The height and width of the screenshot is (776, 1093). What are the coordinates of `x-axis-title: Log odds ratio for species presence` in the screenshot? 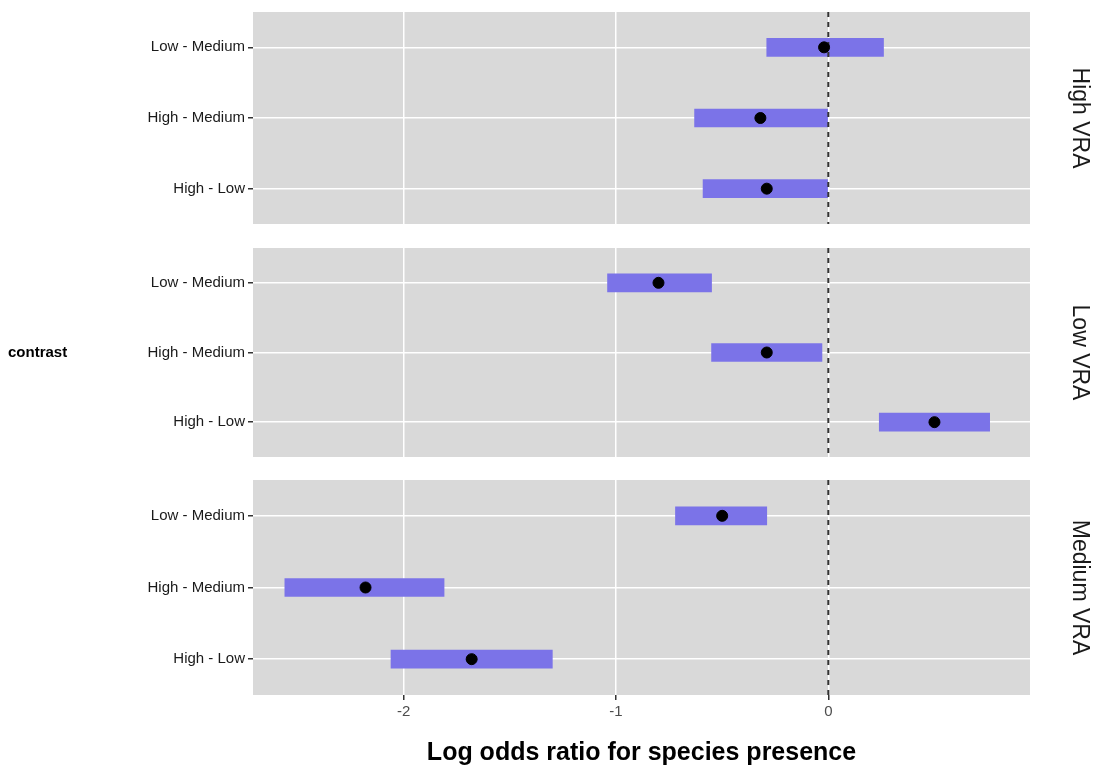 It's located at (641, 750).